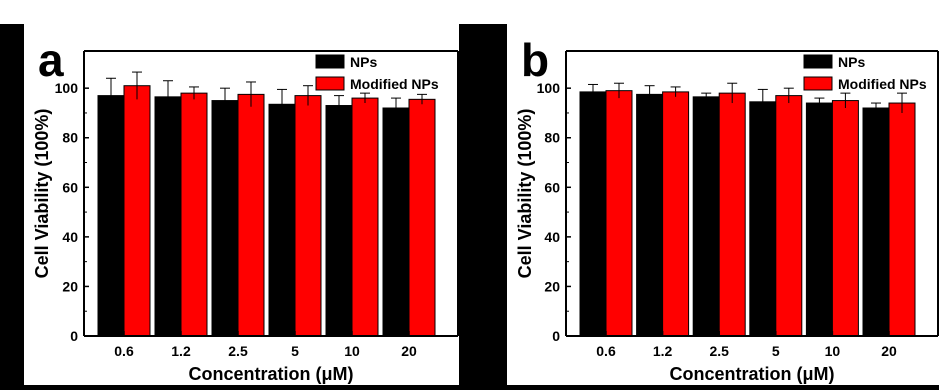 This screenshot has height=390, width=939. Describe the element at coordinates (483, 204) in the screenshot. I see `center-gutter` at that location.